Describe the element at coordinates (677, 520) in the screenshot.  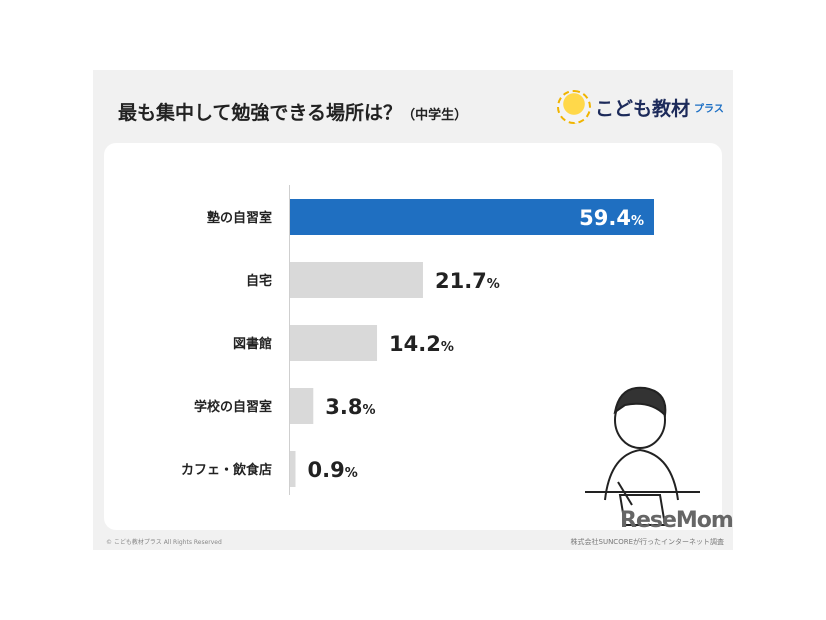
I see `watermark-logo: ReseMom` at that location.